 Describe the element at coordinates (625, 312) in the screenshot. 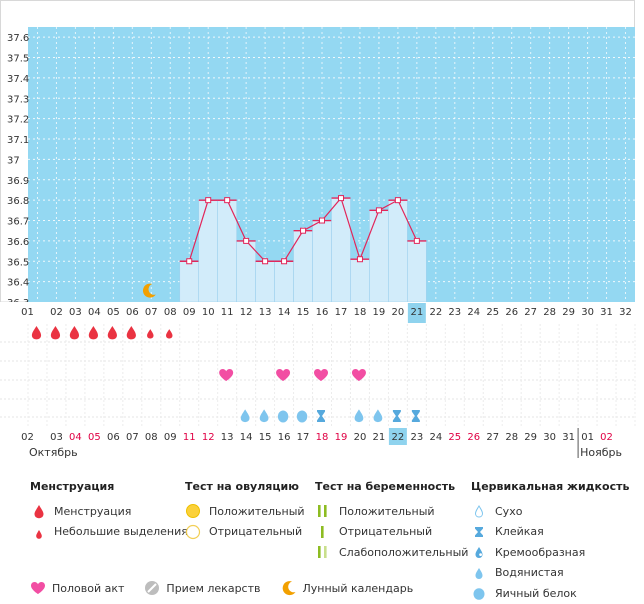

I see `cycle-day-label: 32` at that location.